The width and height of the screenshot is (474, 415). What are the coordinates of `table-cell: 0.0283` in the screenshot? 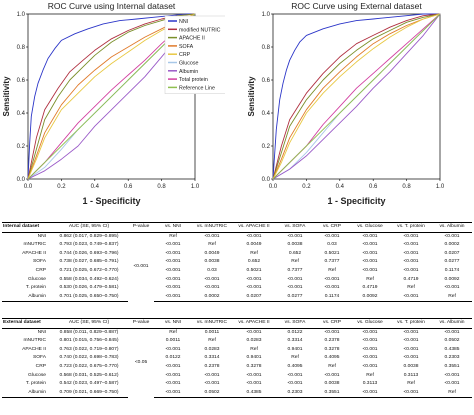 It's located at (212, 349).